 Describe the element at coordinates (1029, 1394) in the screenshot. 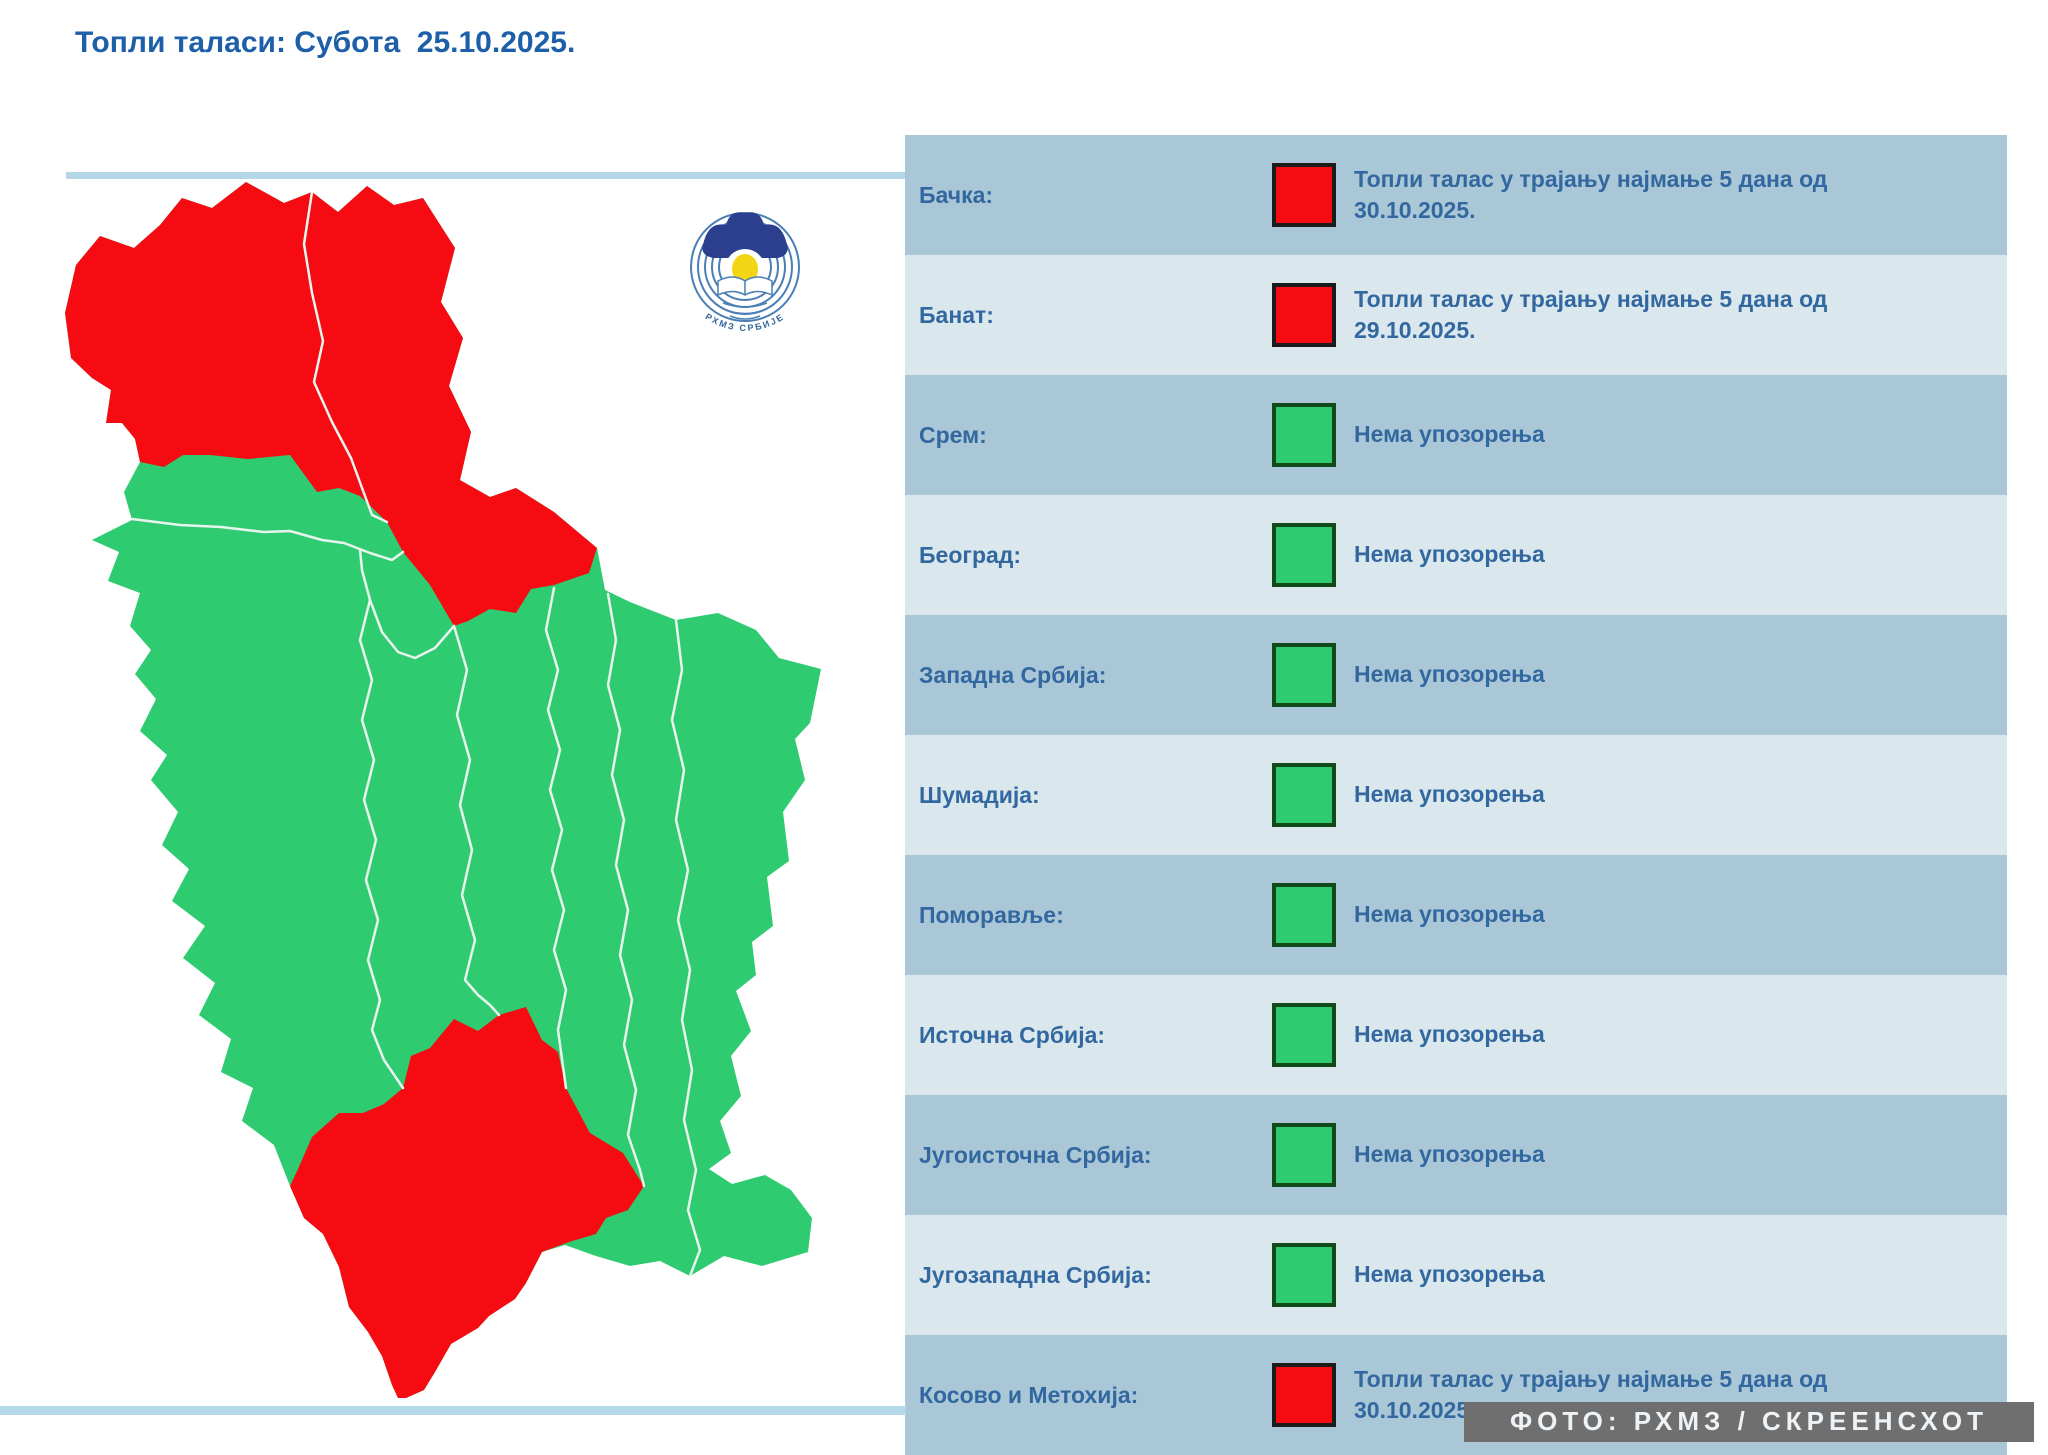

I see `legend-region-label: Косово и Метохија:` at that location.